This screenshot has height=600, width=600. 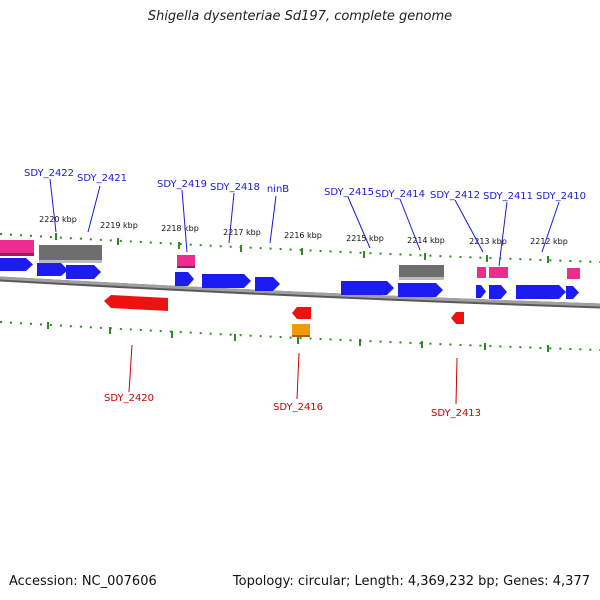 I want to click on gene-label-forward: SDY_2411, so click(x=508, y=196).